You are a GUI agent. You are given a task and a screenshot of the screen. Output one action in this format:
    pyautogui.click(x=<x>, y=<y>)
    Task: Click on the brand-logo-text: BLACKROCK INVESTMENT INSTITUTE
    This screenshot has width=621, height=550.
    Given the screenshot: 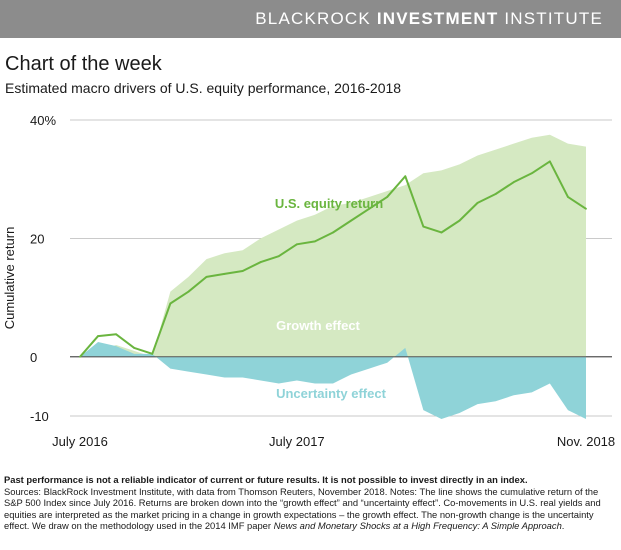 What is the action you would take?
    pyautogui.click(x=429, y=19)
    